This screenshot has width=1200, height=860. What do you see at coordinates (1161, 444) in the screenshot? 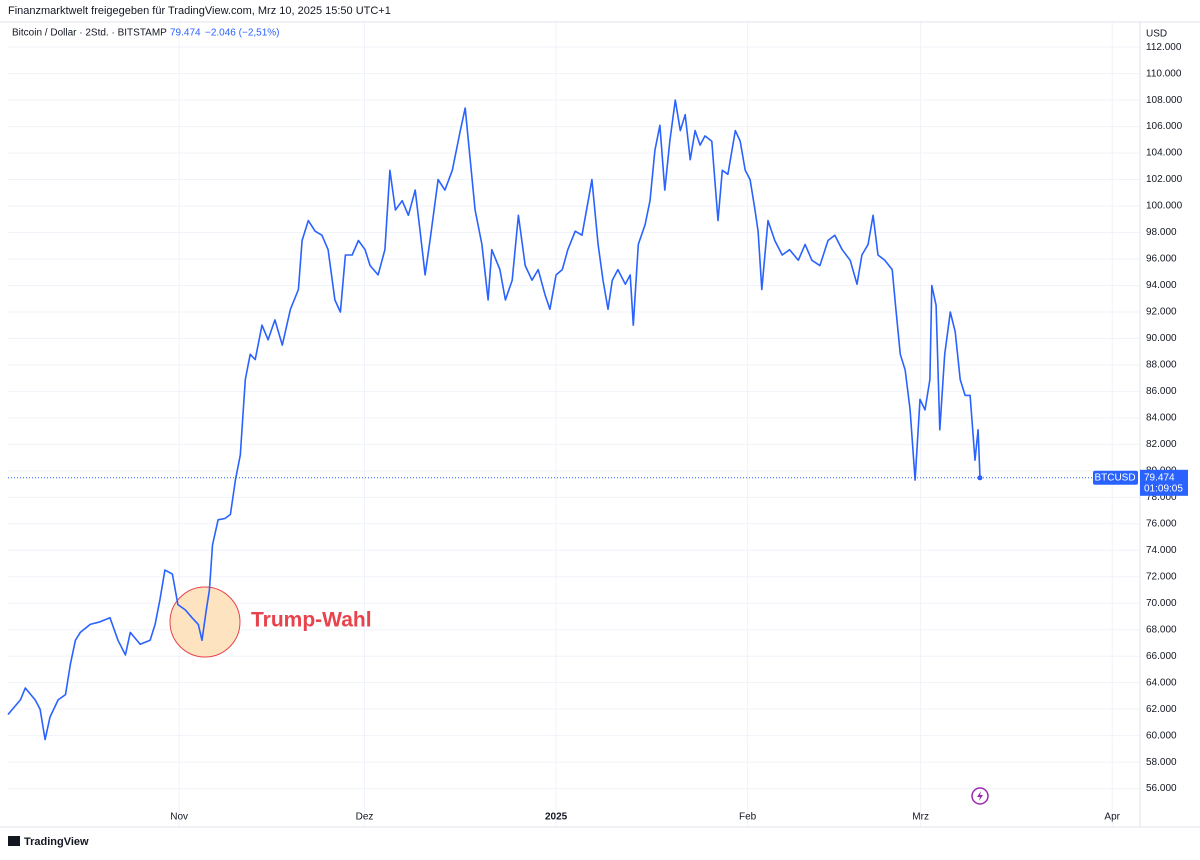
I see `y-tick-label: 82.000` at bounding box center [1161, 444].